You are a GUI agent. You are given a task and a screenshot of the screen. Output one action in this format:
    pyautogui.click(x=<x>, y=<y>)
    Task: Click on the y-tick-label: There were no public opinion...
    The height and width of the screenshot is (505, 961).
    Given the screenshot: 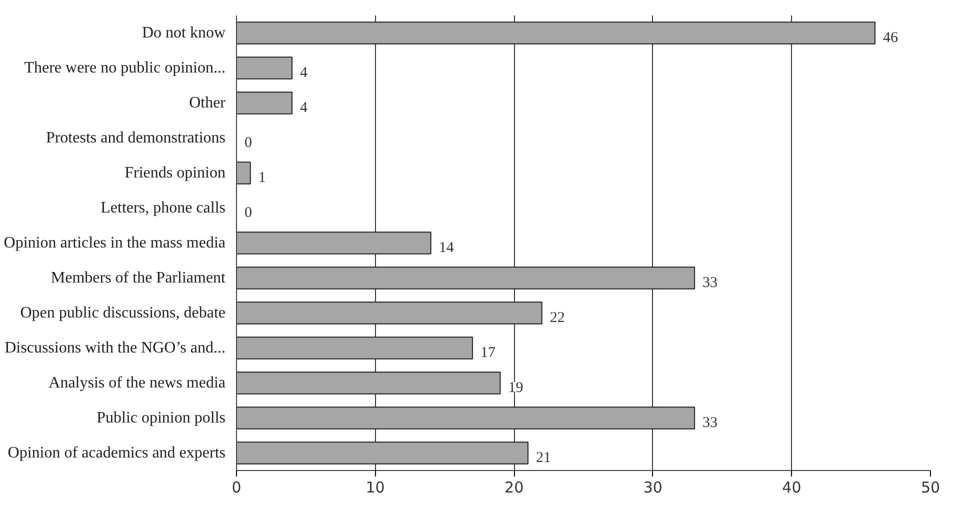 What is the action you would take?
    pyautogui.click(x=125, y=68)
    